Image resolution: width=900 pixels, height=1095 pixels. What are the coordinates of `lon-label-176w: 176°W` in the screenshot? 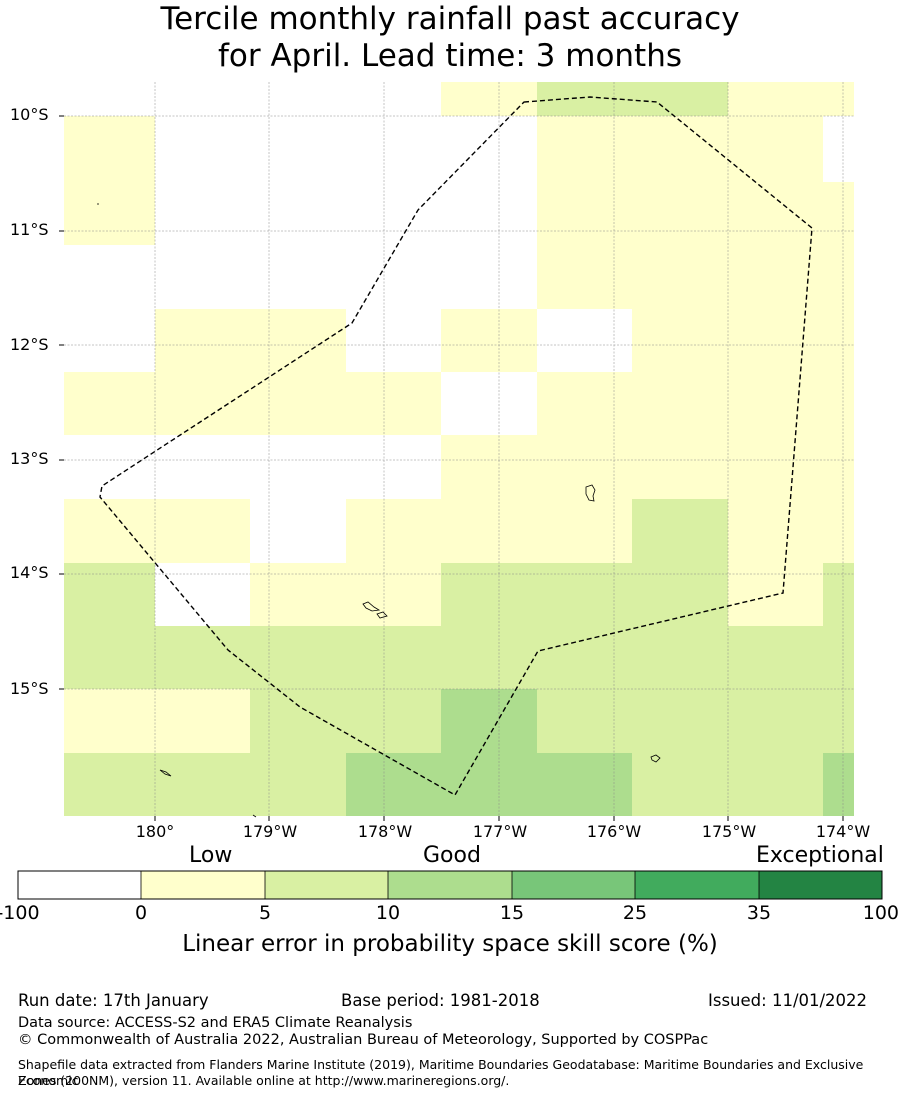 It's located at (614, 831).